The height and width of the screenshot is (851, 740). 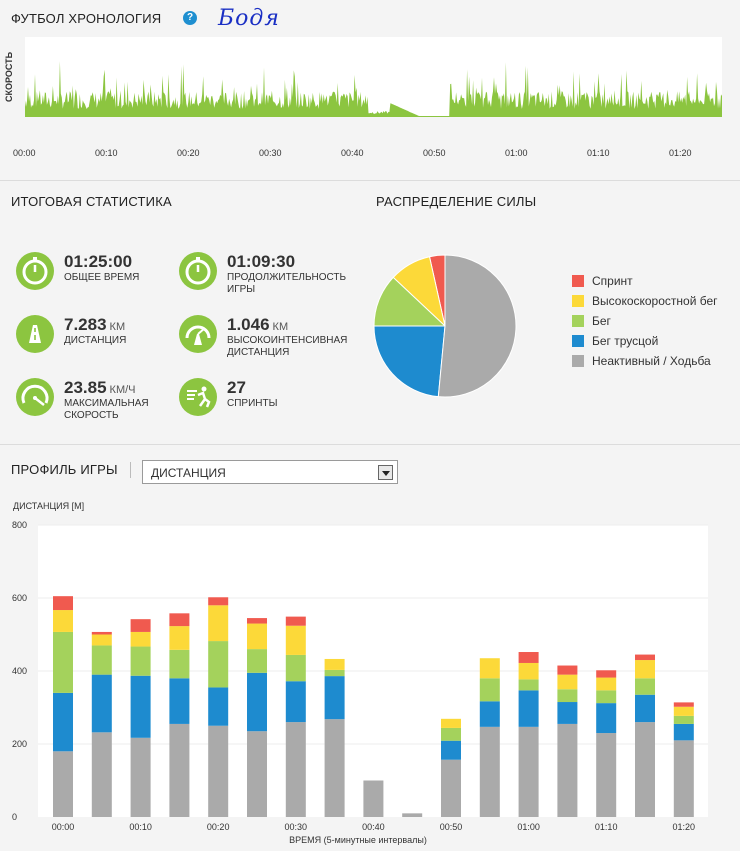 What do you see at coordinates (516, 153) in the screenshot?
I see `timeline-tick-label: 01:00` at bounding box center [516, 153].